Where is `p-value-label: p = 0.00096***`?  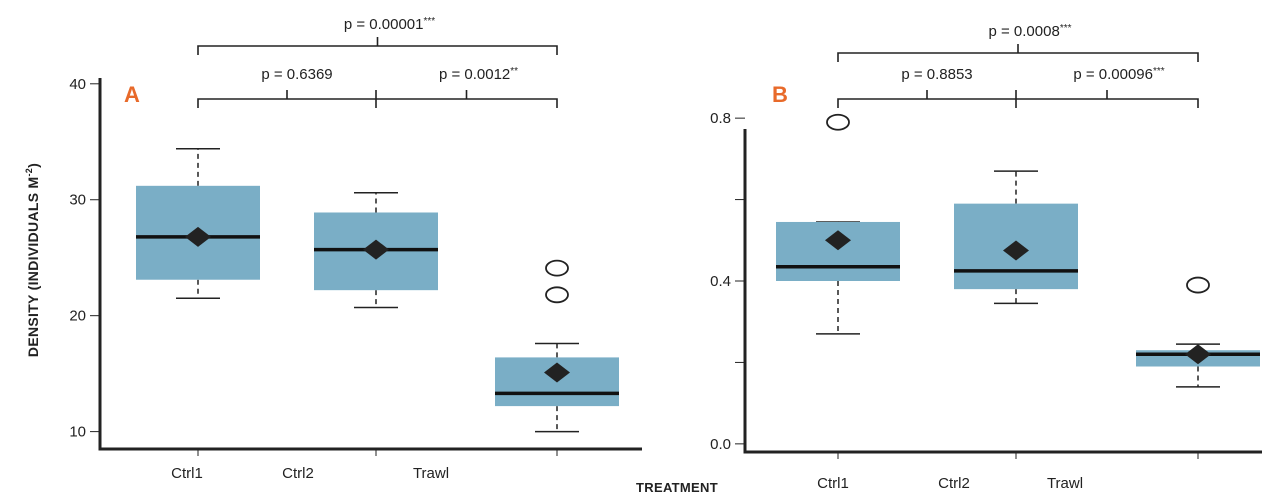 p-value-label: p = 0.00096*** is located at coordinates (1118, 74).